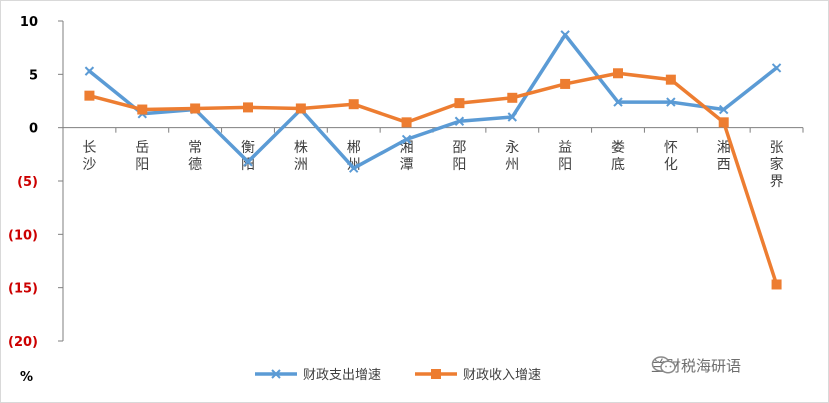  I want to click on legend-item: 财政支出增速, so click(318, 375).